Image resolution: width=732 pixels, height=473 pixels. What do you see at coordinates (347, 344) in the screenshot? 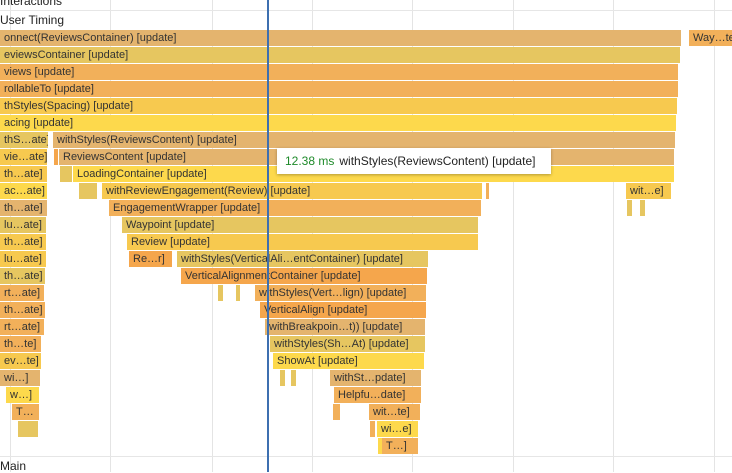
I see `flame-bar: withStyles(Sh…At) [update]` at bounding box center [347, 344].